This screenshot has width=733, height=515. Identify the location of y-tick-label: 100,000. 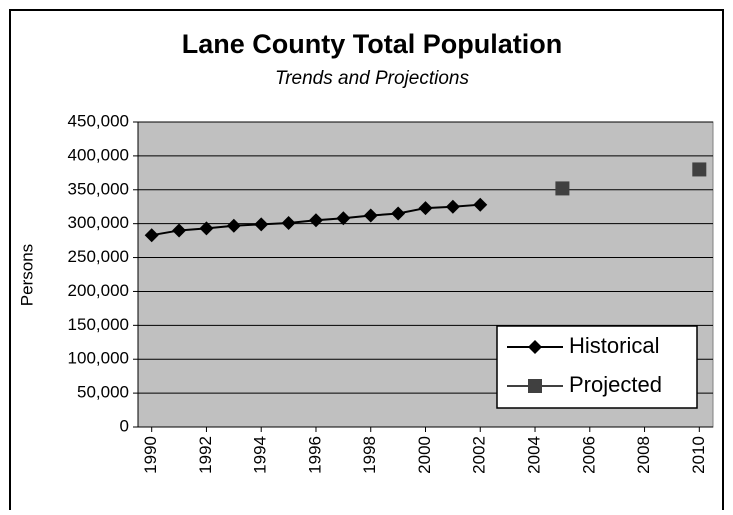
(98, 358).